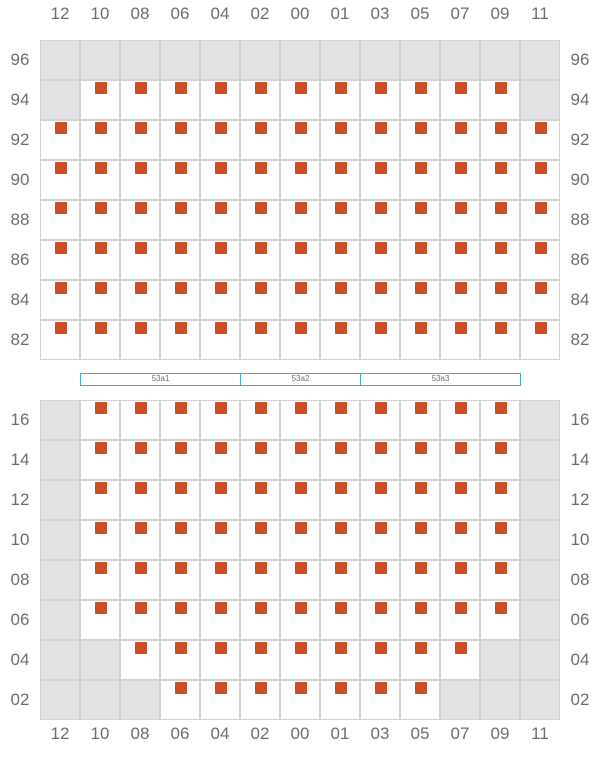  Describe the element at coordinates (160, 379) in the screenshot. I see `section-53a1: 53a1` at that location.